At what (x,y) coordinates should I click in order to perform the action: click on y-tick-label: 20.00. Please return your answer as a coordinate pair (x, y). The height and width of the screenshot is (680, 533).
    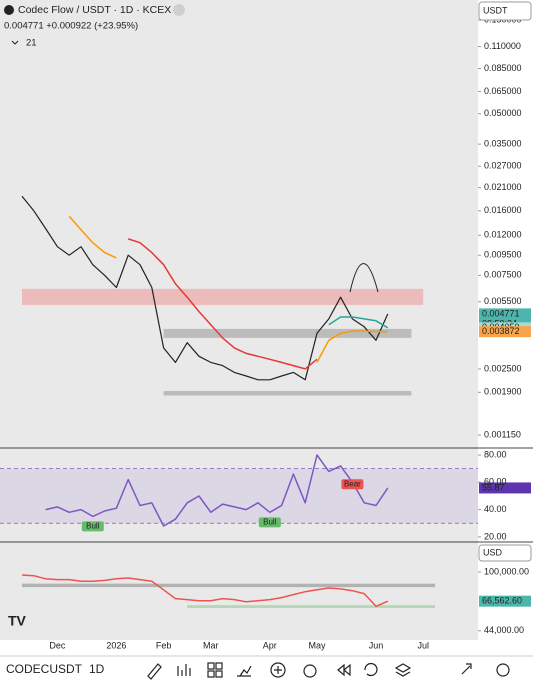
    Looking at the image, I should click on (495, 536).